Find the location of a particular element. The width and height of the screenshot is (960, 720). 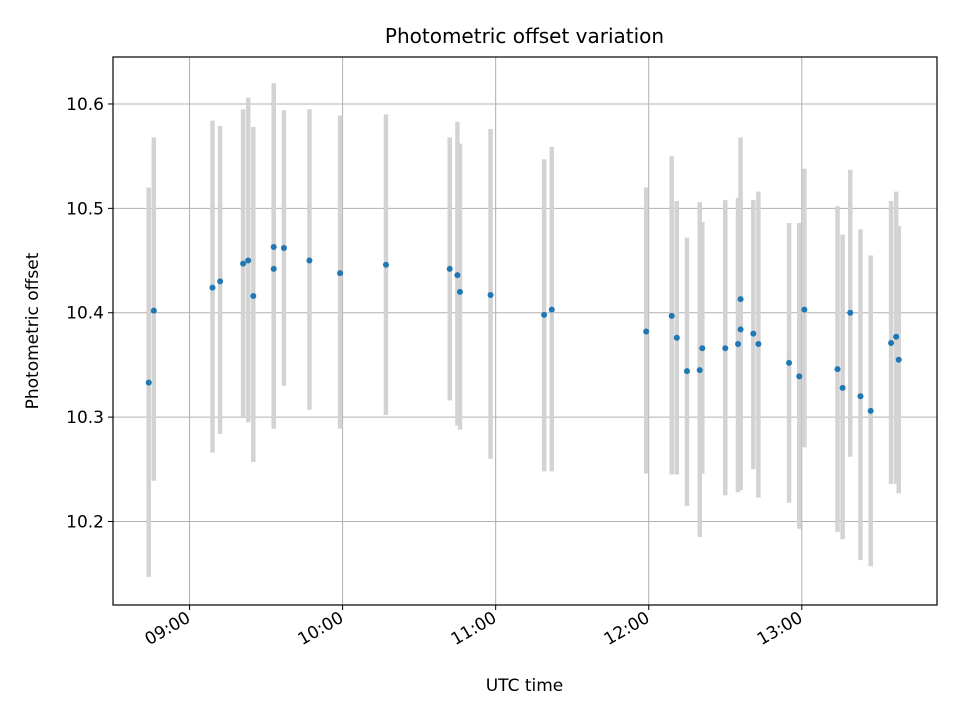

chart-title: Photometric offset variation is located at coordinates (524, 36).